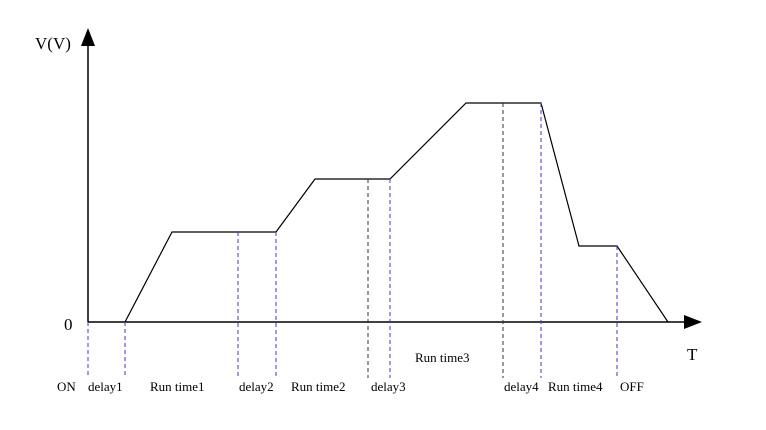 This screenshot has height=430, width=766. I want to click on segment-label: Run time3, so click(442, 357).